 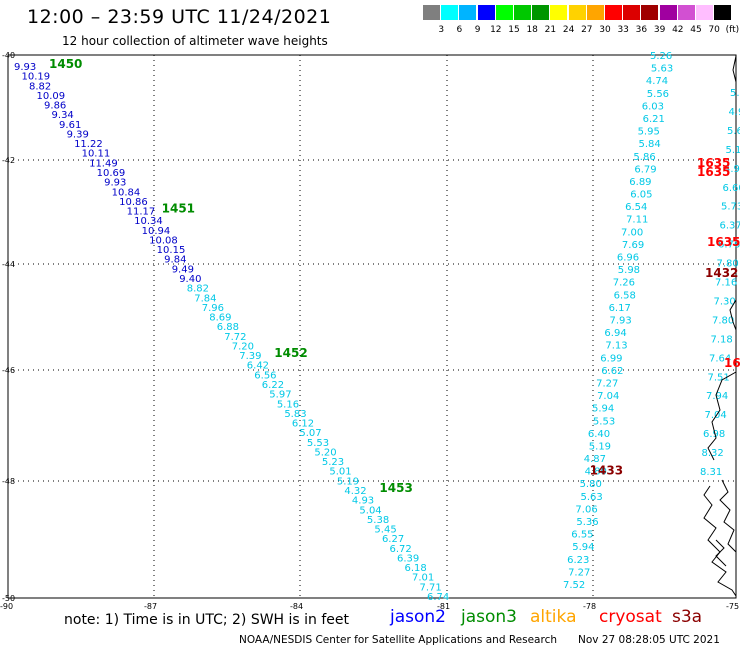 What do you see at coordinates (624, 283) in the screenshot?
I see `wave-height-value: 7.26` at bounding box center [624, 283].